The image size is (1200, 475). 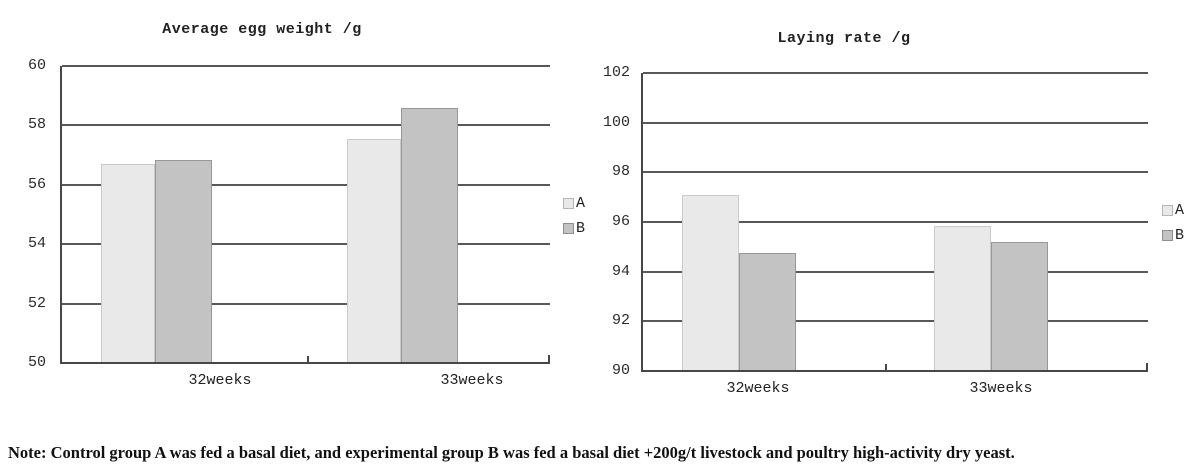 I want to click on y-tick-label-58: 58, so click(x=36, y=125).